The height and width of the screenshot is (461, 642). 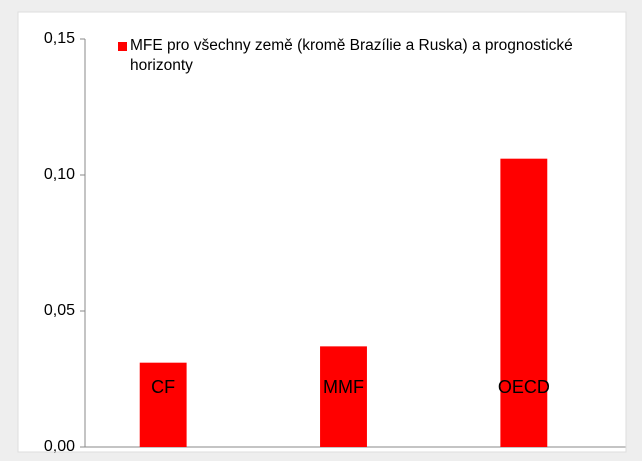 What do you see at coordinates (343, 387) in the screenshot?
I see `category-label: MMF` at bounding box center [343, 387].